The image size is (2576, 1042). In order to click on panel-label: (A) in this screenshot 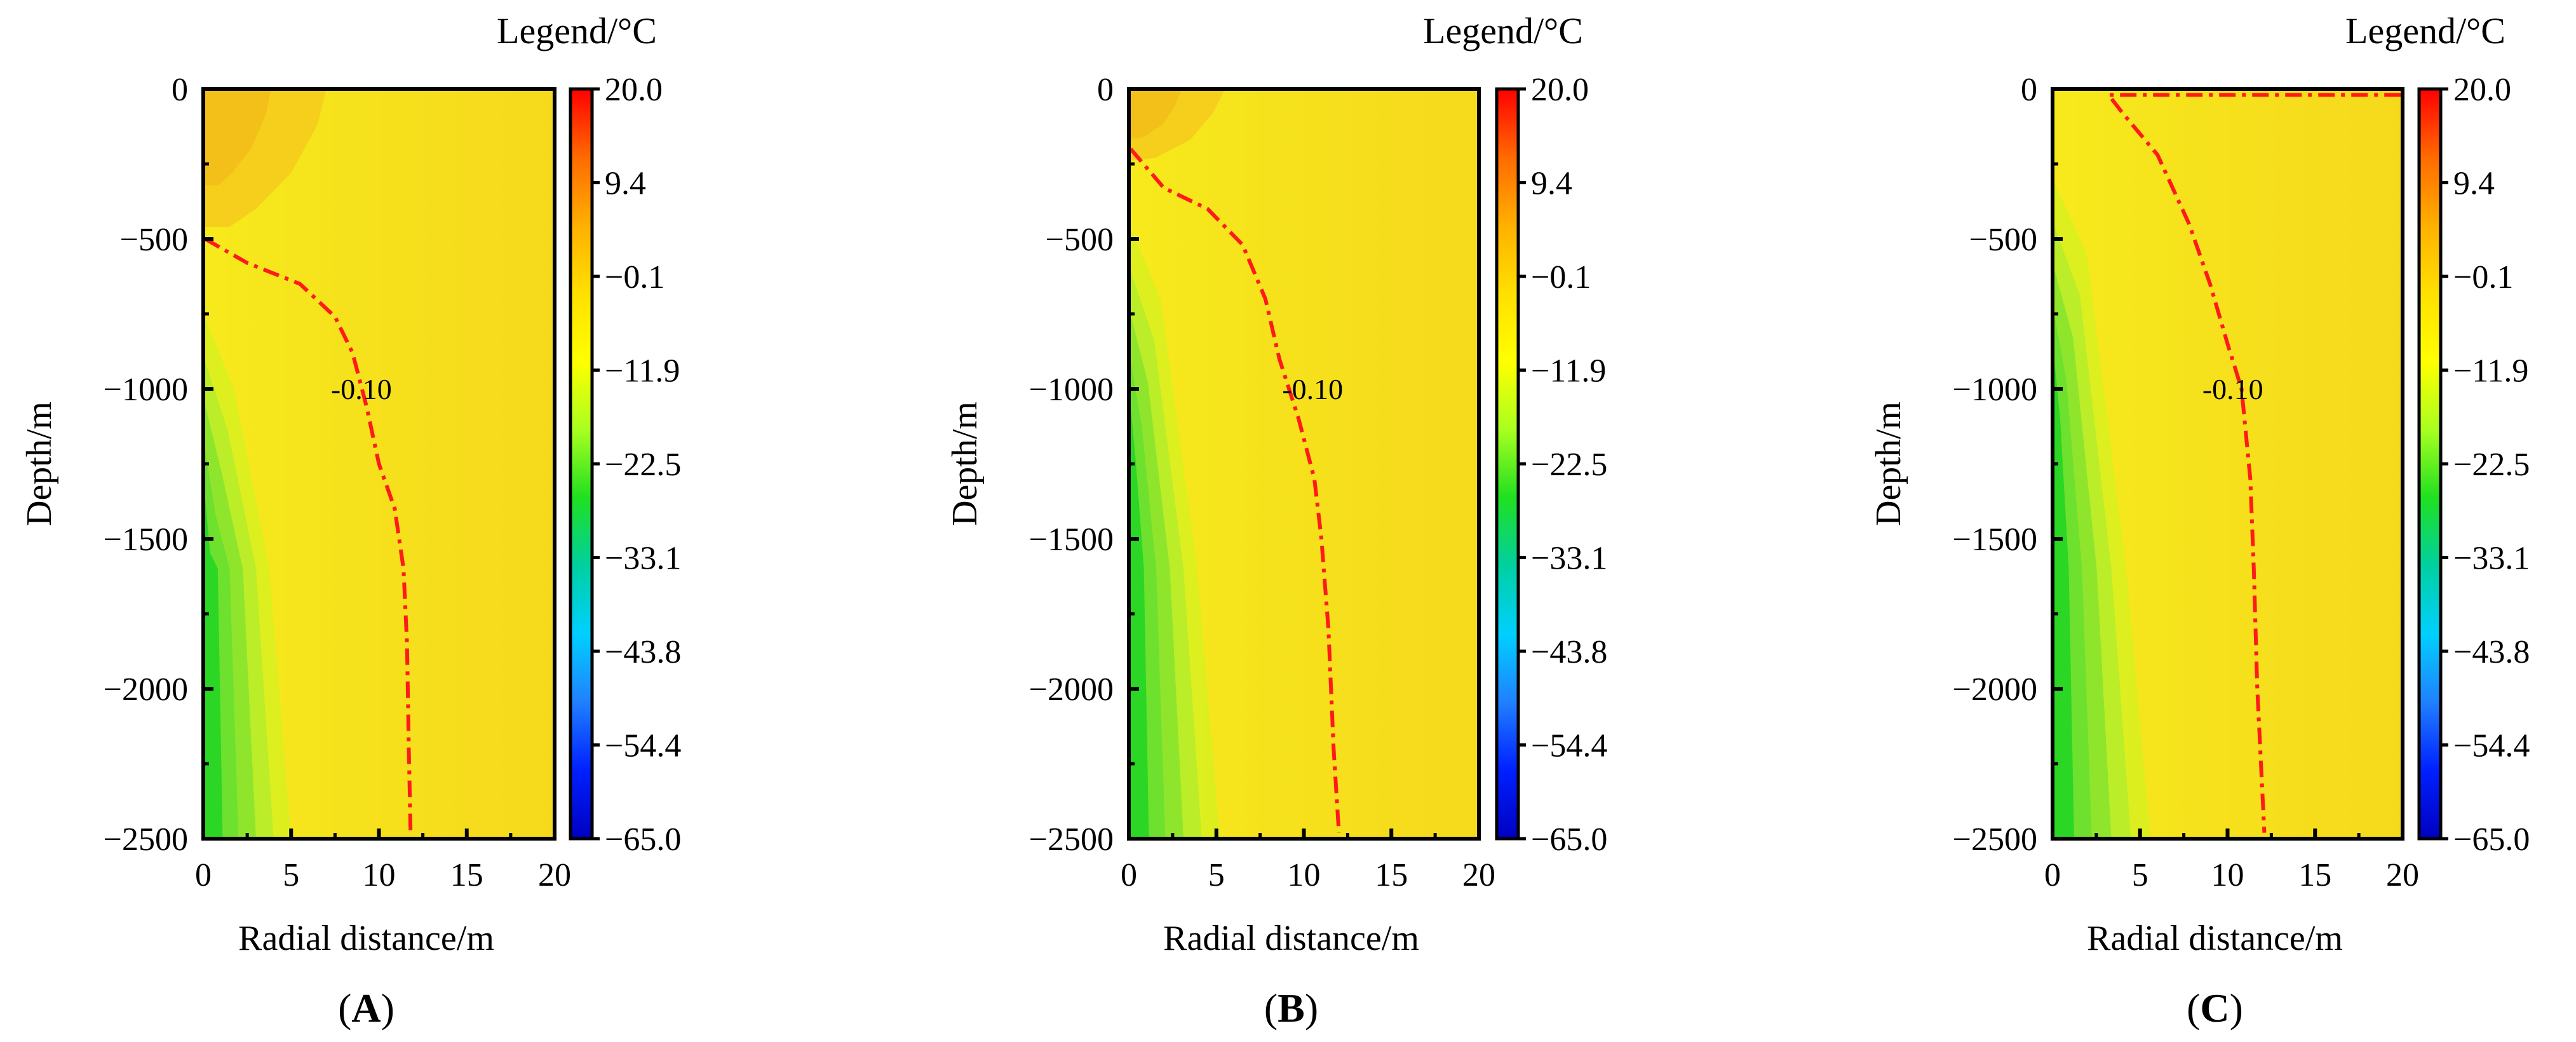, I will do `click(366, 1008)`.